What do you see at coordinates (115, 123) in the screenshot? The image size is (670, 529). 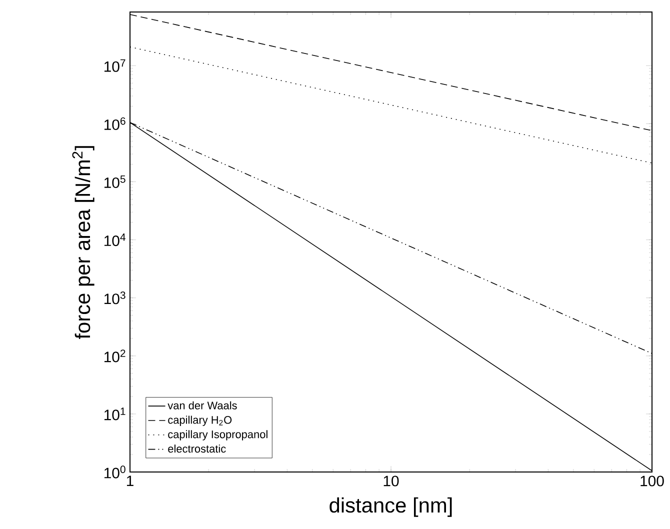 I see `y-tick-label: 10$^{6}$` at bounding box center [115, 123].